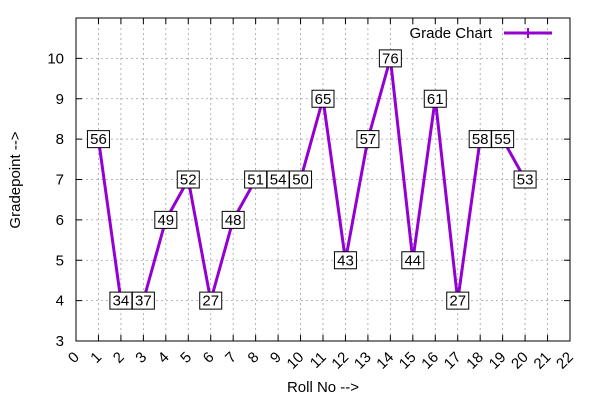 This screenshot has width=600, height=400. Describe the element at coordinates (543, 361) in the screenshot. I see `x-tick-label: 21` at that location.